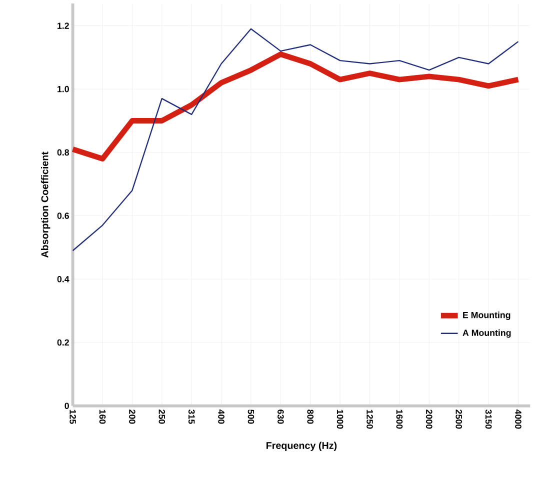  What do you see at coordinates (132, 417) in the screenshot?
I see `x-tick-label: 200` at bounding box center [132, 417].